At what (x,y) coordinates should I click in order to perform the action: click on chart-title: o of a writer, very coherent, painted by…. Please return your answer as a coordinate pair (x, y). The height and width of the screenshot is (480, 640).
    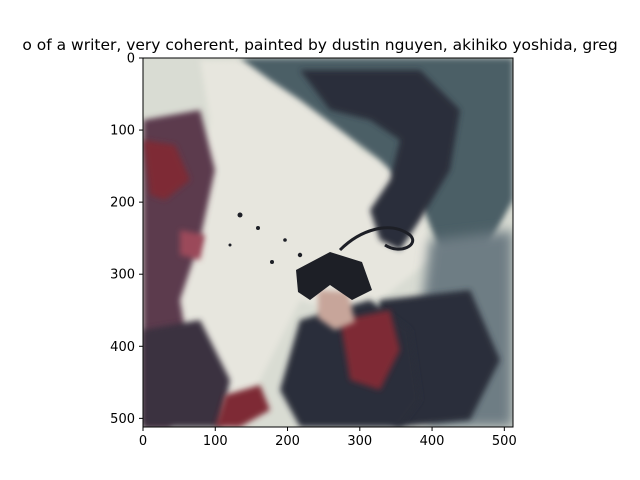
    Looking at the image, I should click on (319, 45).